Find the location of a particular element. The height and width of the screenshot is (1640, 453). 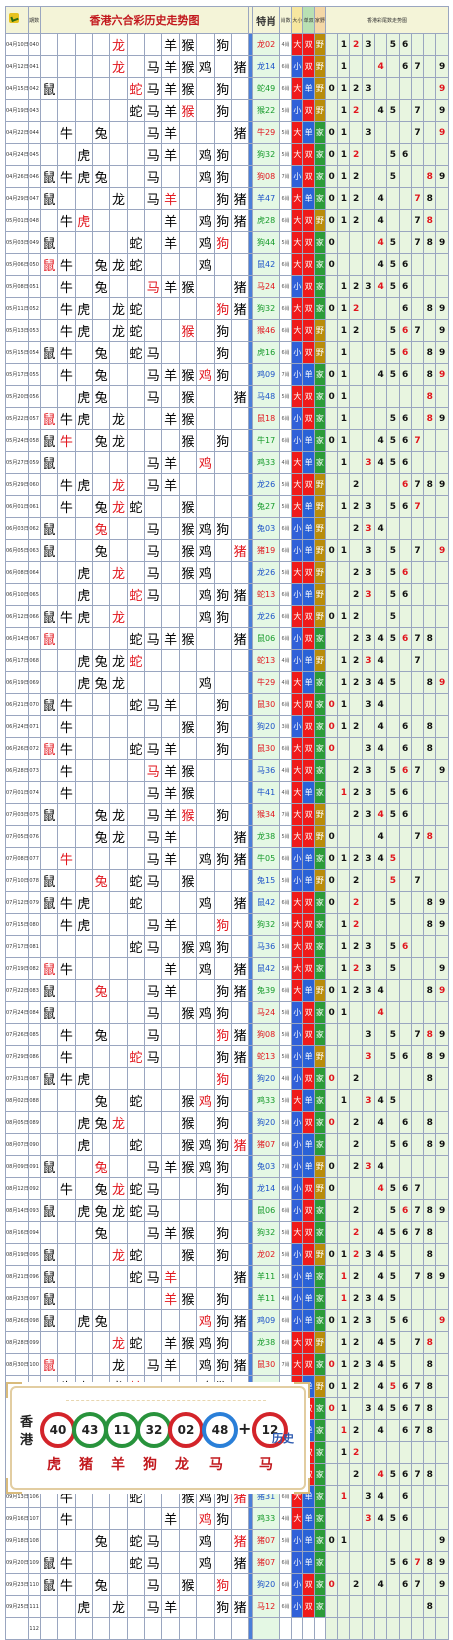

special-ball-zodiac: 马 is located at coordinates (266, 1465).